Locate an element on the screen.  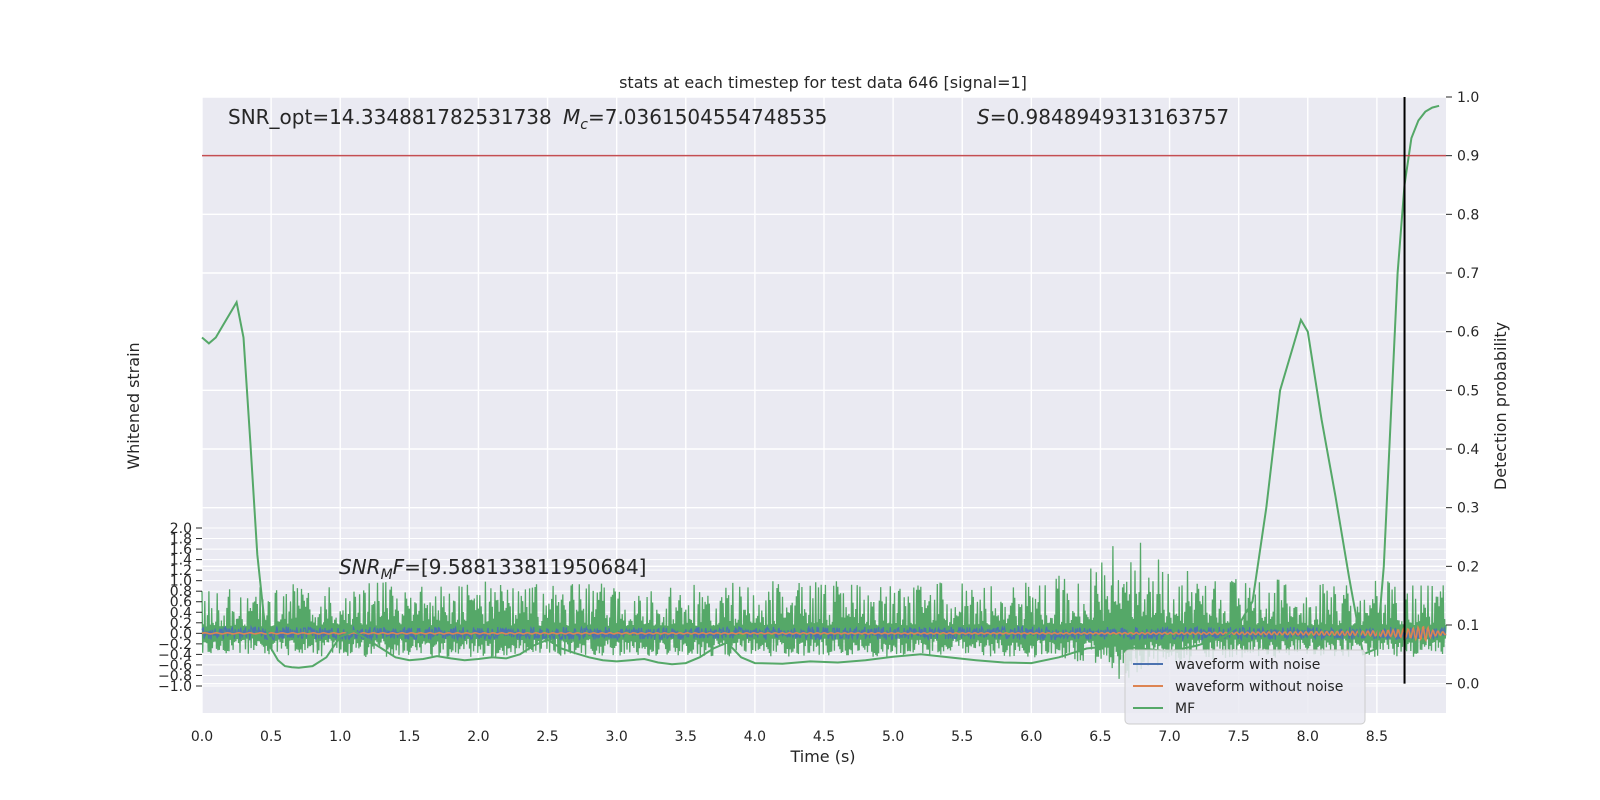
right-axis-label: Detection probability is located at coordinates (1500, 406).